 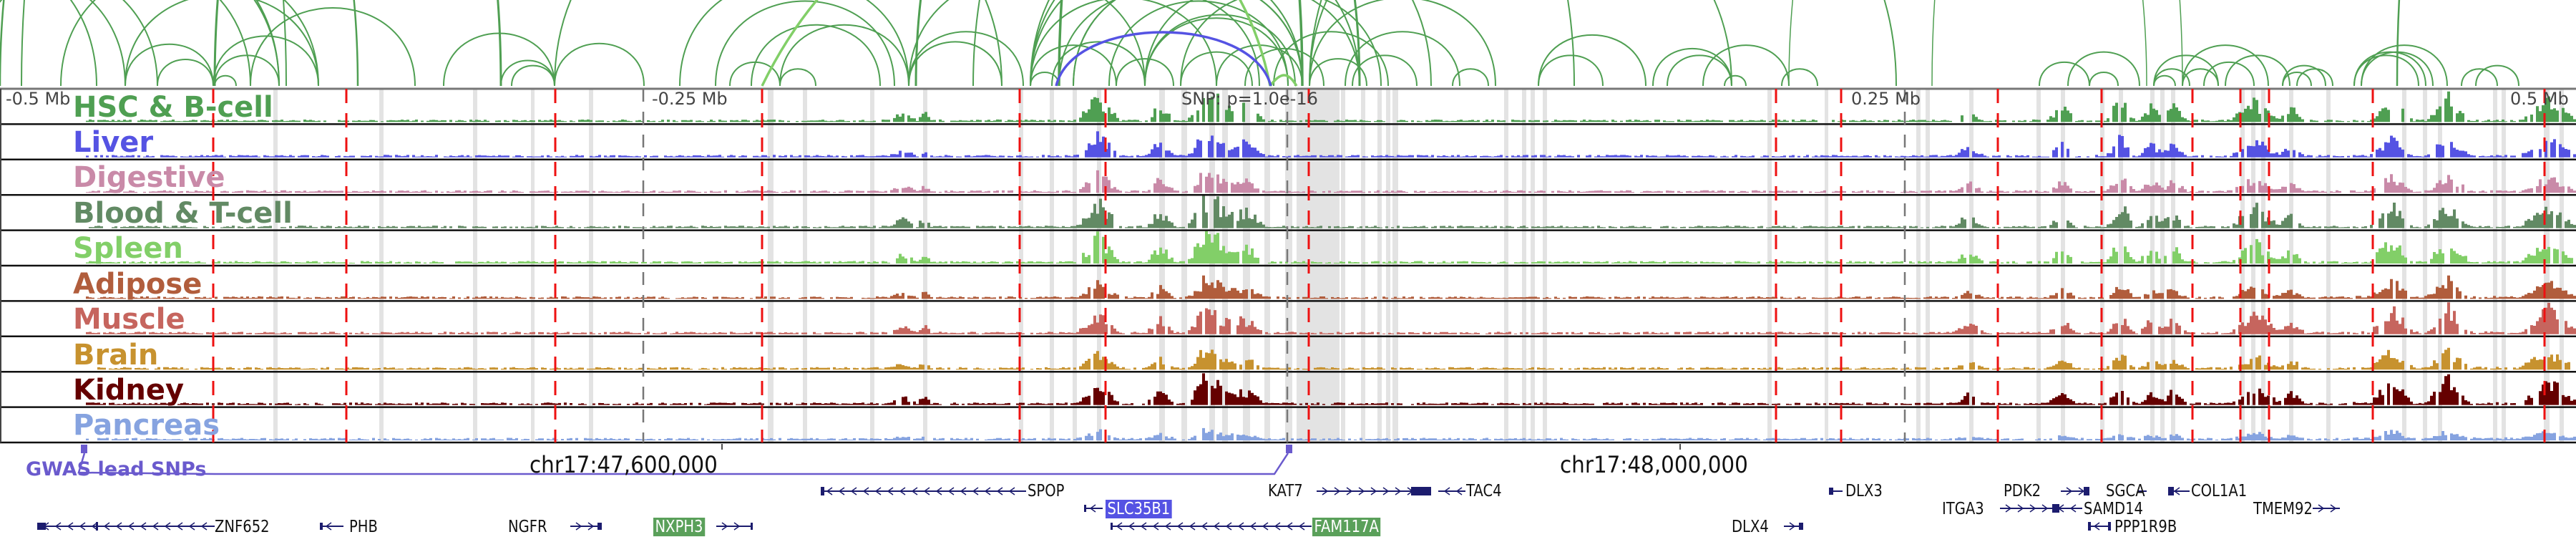 What do you see at coordinates (1211, 526) in the screenshot?
I see `gene-model-fam117a` at bounding box center [1211, 526].